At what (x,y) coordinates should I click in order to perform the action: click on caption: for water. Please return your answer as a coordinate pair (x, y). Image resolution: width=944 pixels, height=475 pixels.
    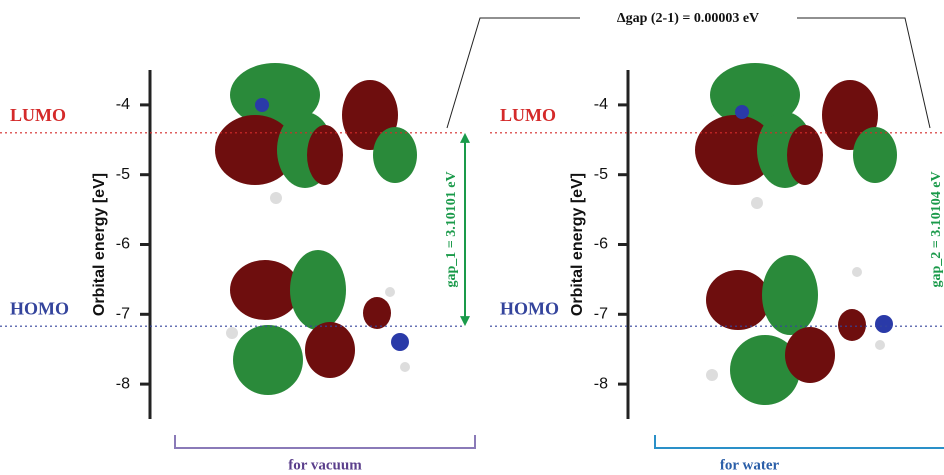
    Looking at the image, I should click on (750, 465).